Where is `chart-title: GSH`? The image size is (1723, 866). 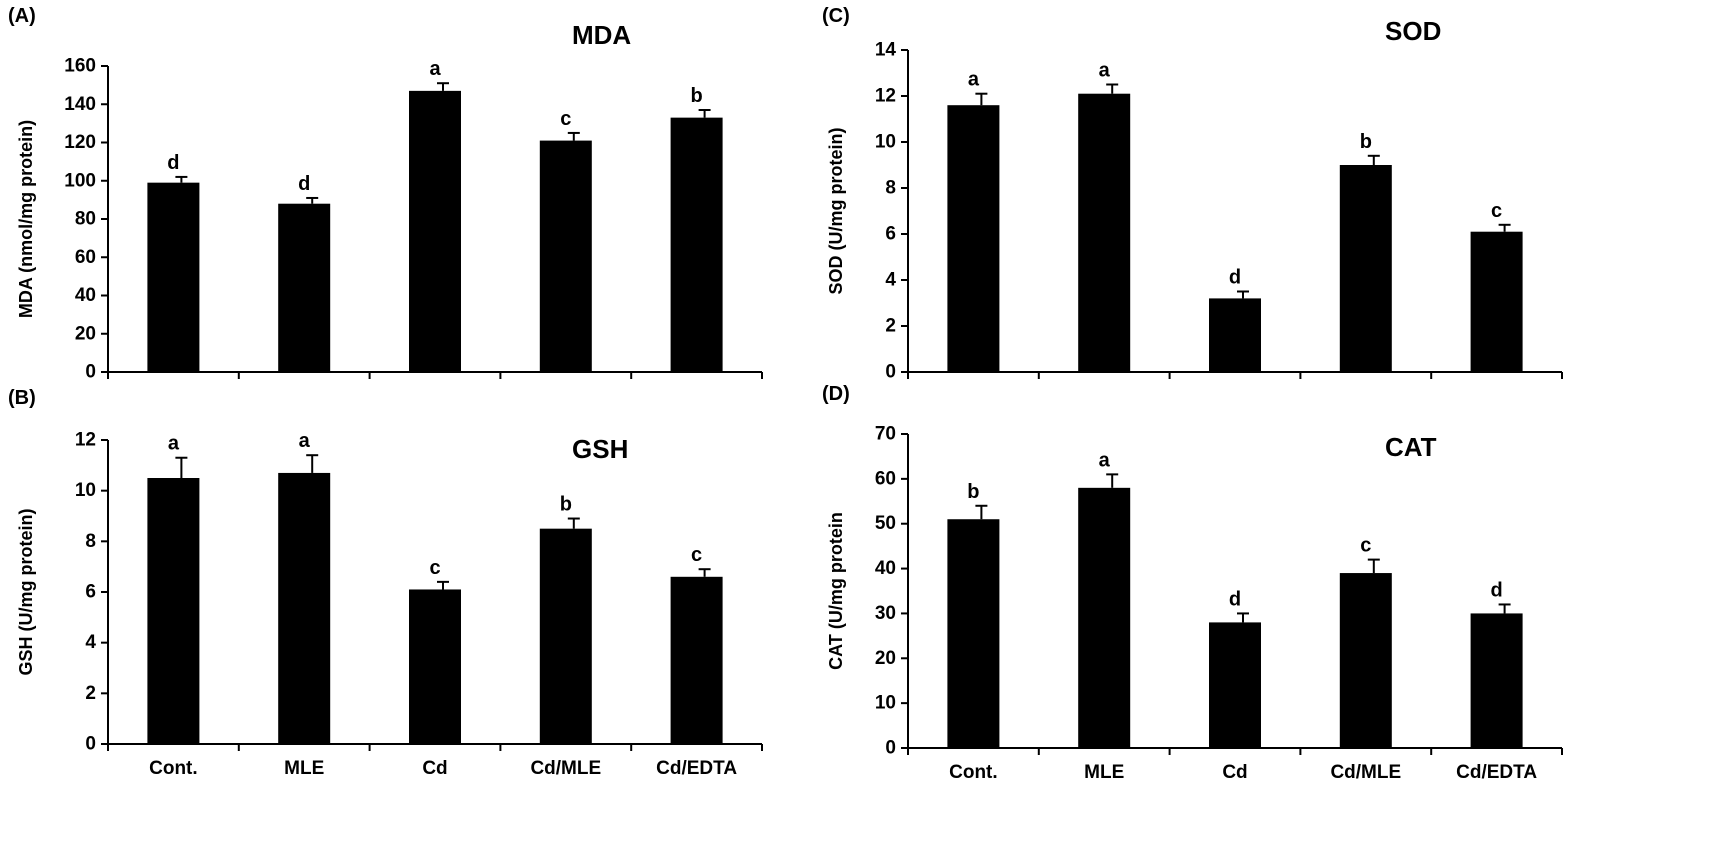 chart-title: GSH is located at coordinates (600, 449).